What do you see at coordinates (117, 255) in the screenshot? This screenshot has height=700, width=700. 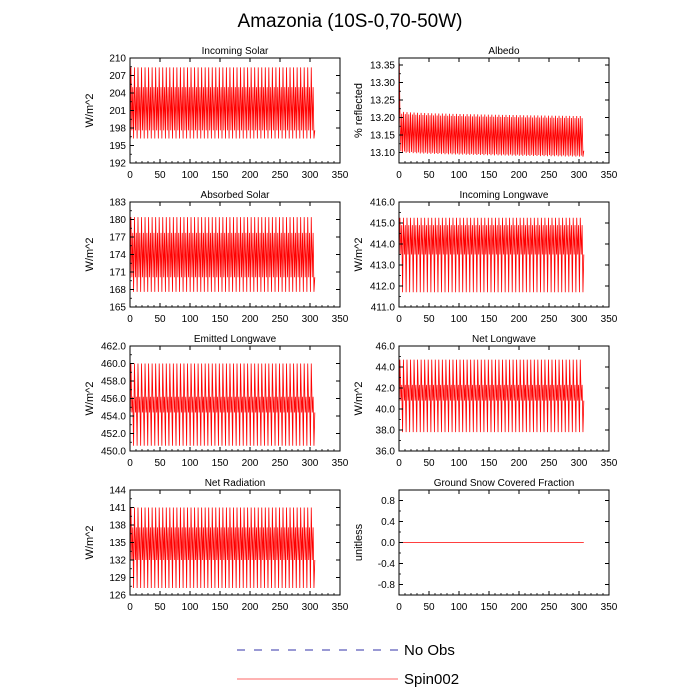 I see `y-tick-label: 174` at bounding box center [117, 255].